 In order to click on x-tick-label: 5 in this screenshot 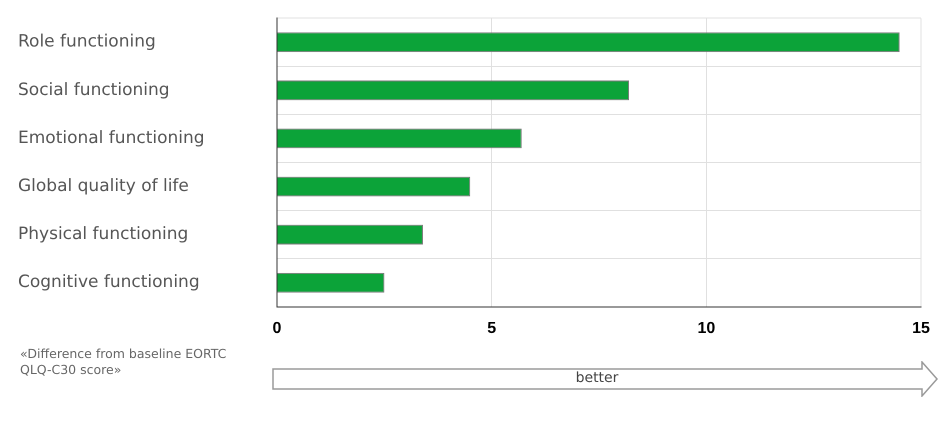, I will do `click(491, 328)`.